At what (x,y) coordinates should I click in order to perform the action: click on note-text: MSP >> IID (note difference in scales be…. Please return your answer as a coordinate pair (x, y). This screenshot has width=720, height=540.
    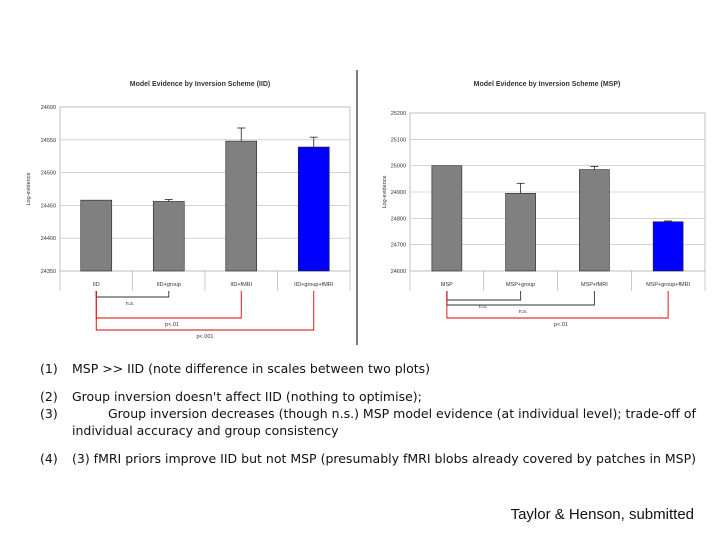
    Looking at the image, I should click on (251, 368).